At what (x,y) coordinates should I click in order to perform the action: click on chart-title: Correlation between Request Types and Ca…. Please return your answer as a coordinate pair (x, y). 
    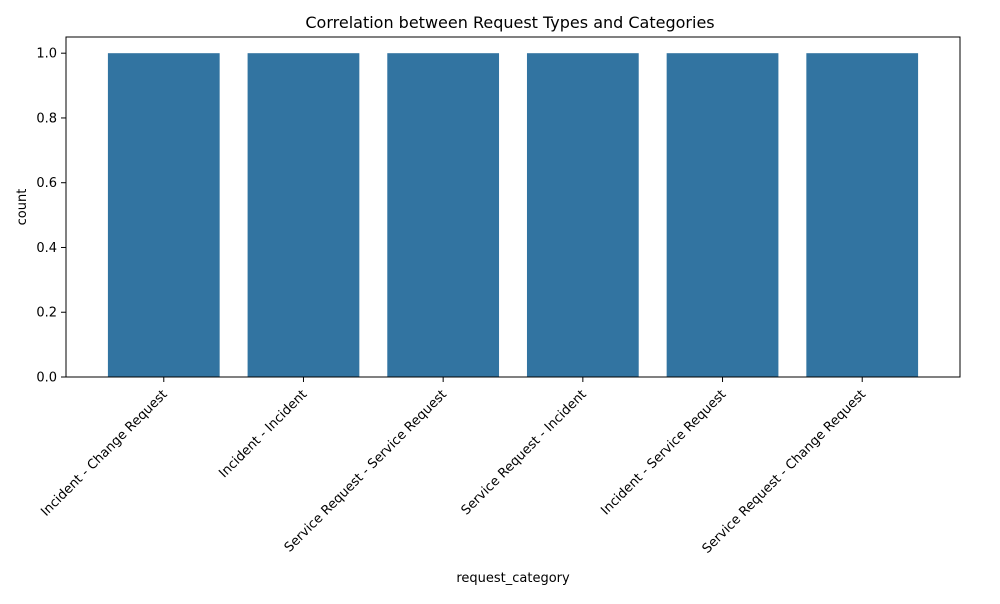
    Looking at the image, I should click on (509, 22).